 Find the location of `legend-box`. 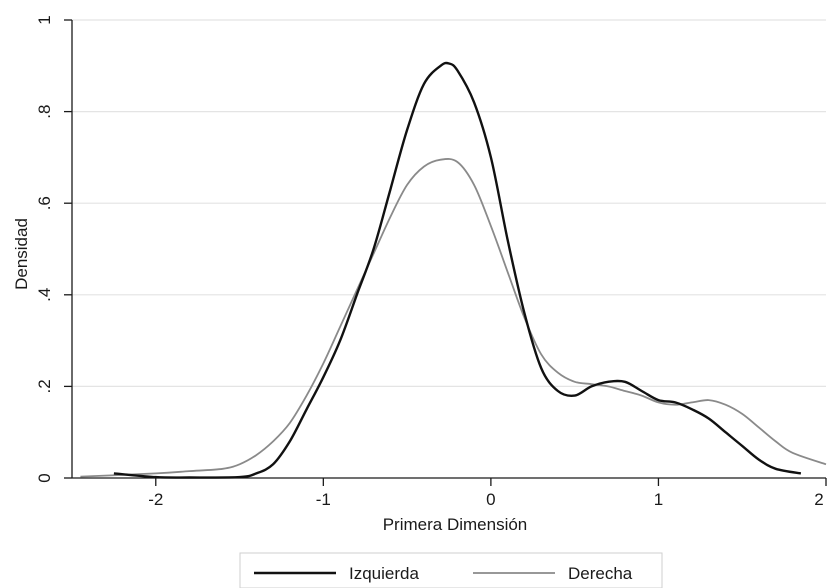

legend-box is located at coordinates (451, 570).